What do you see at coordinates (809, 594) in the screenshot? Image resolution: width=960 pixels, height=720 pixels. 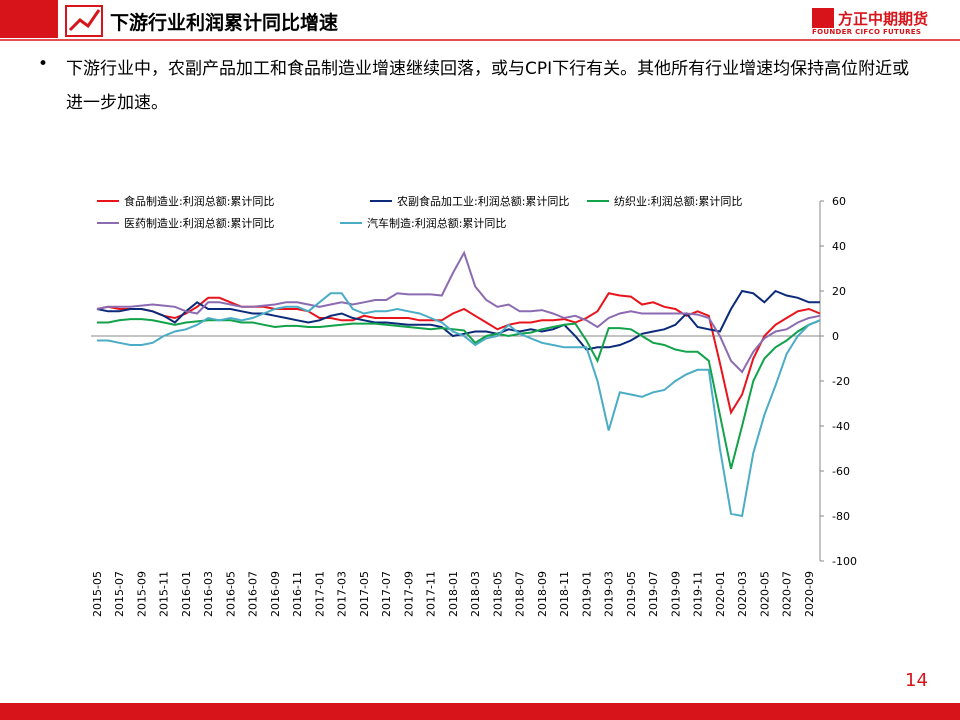 I see `x-tick-label: 2020-09` at bounding box center [809, 594].